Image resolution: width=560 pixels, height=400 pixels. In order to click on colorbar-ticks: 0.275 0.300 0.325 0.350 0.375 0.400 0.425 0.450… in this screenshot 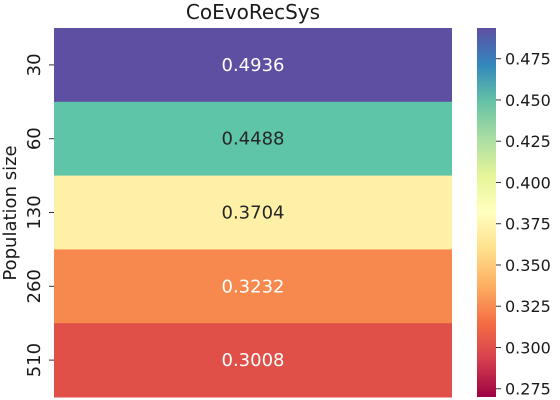, I will do `click(523, 224)`.